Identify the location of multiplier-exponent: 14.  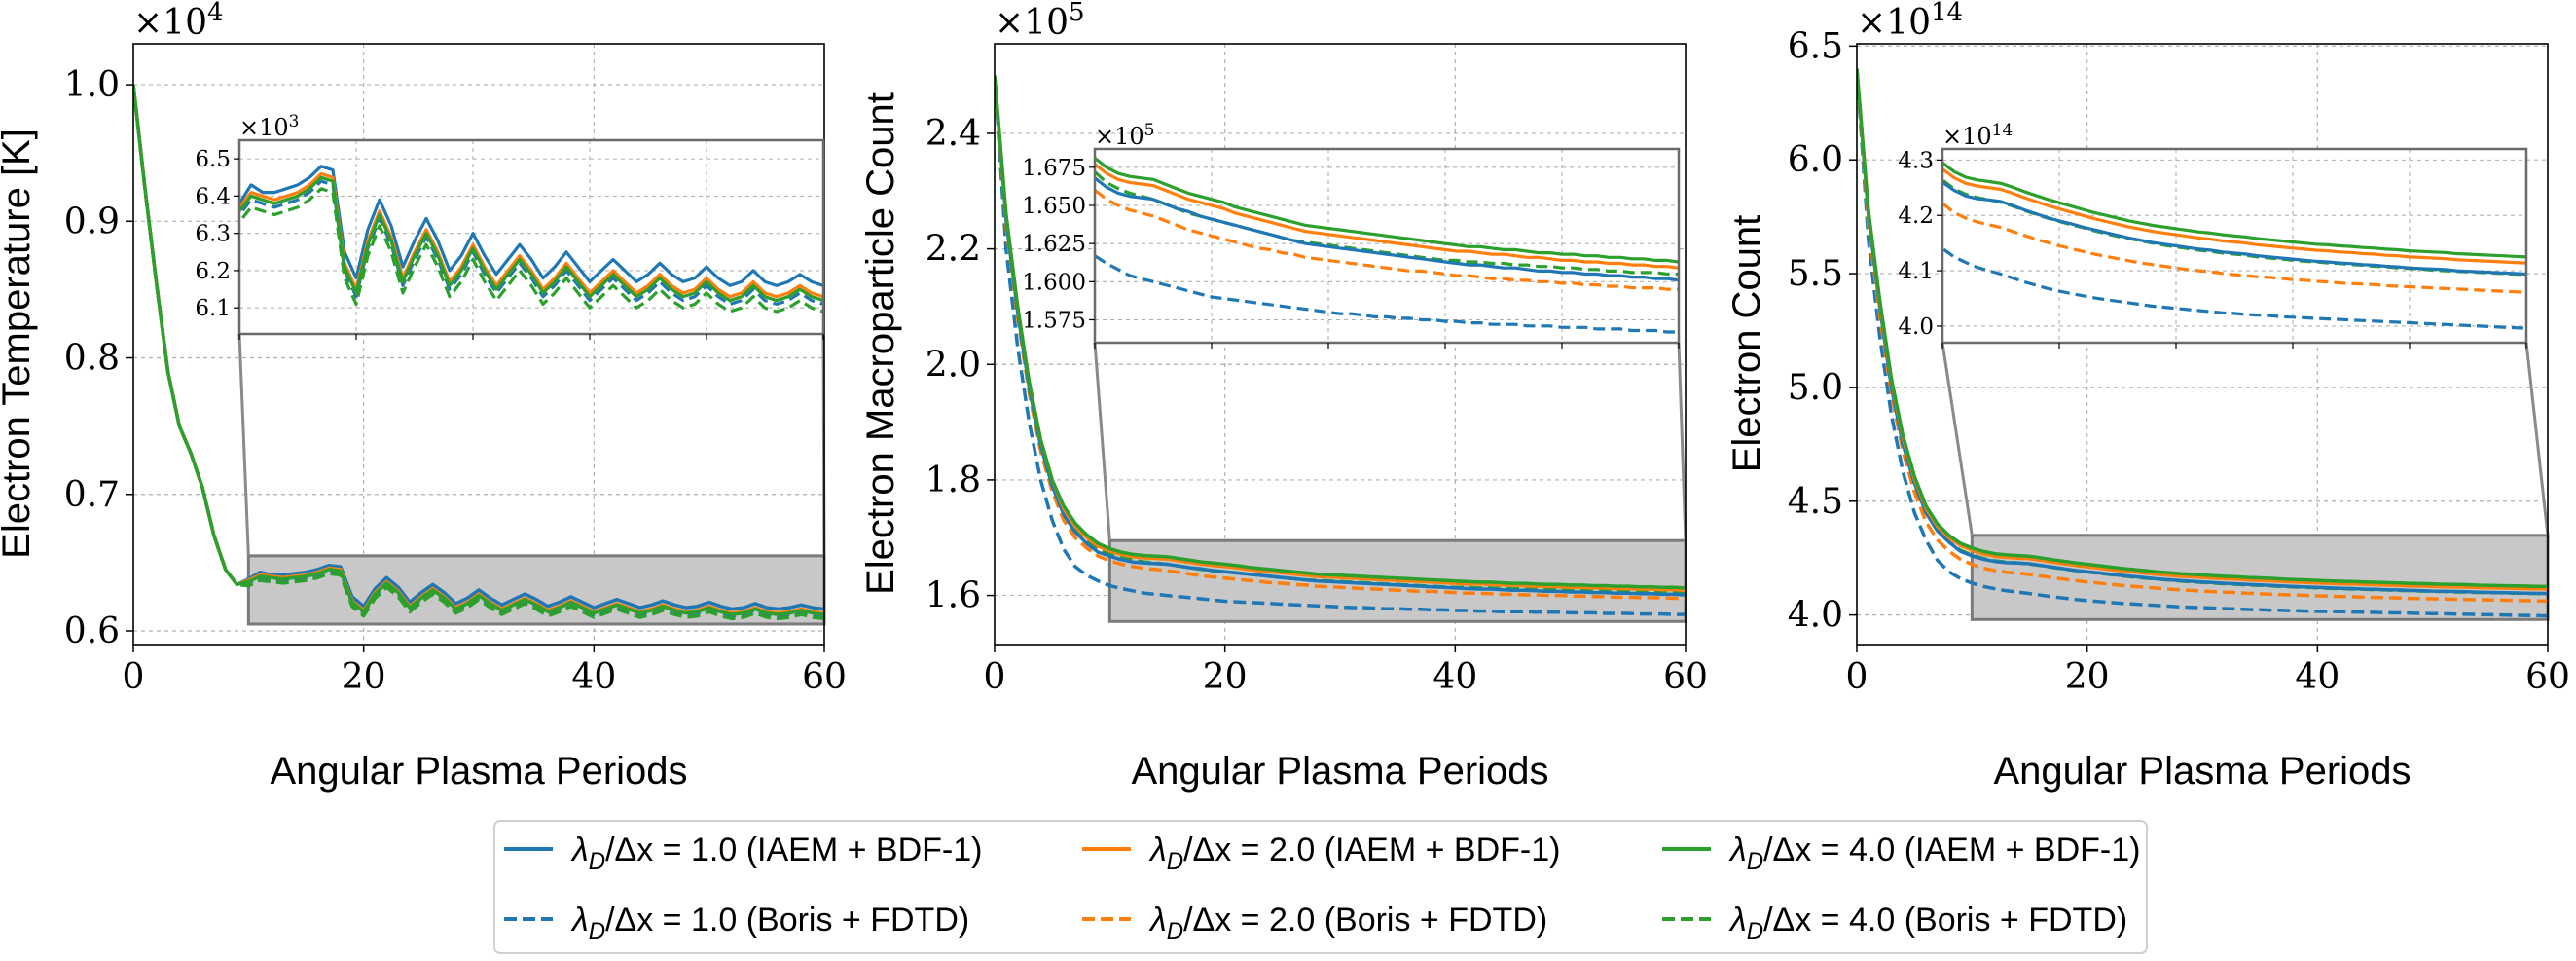
(1947, 14).